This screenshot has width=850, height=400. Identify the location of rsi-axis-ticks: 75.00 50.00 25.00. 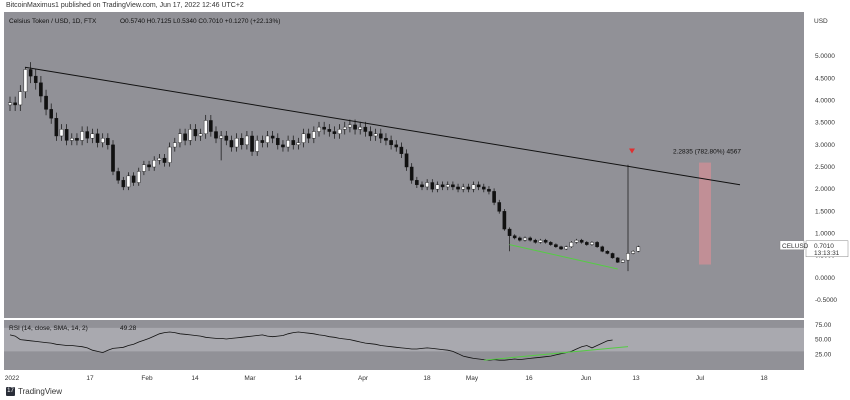
(823, 340).